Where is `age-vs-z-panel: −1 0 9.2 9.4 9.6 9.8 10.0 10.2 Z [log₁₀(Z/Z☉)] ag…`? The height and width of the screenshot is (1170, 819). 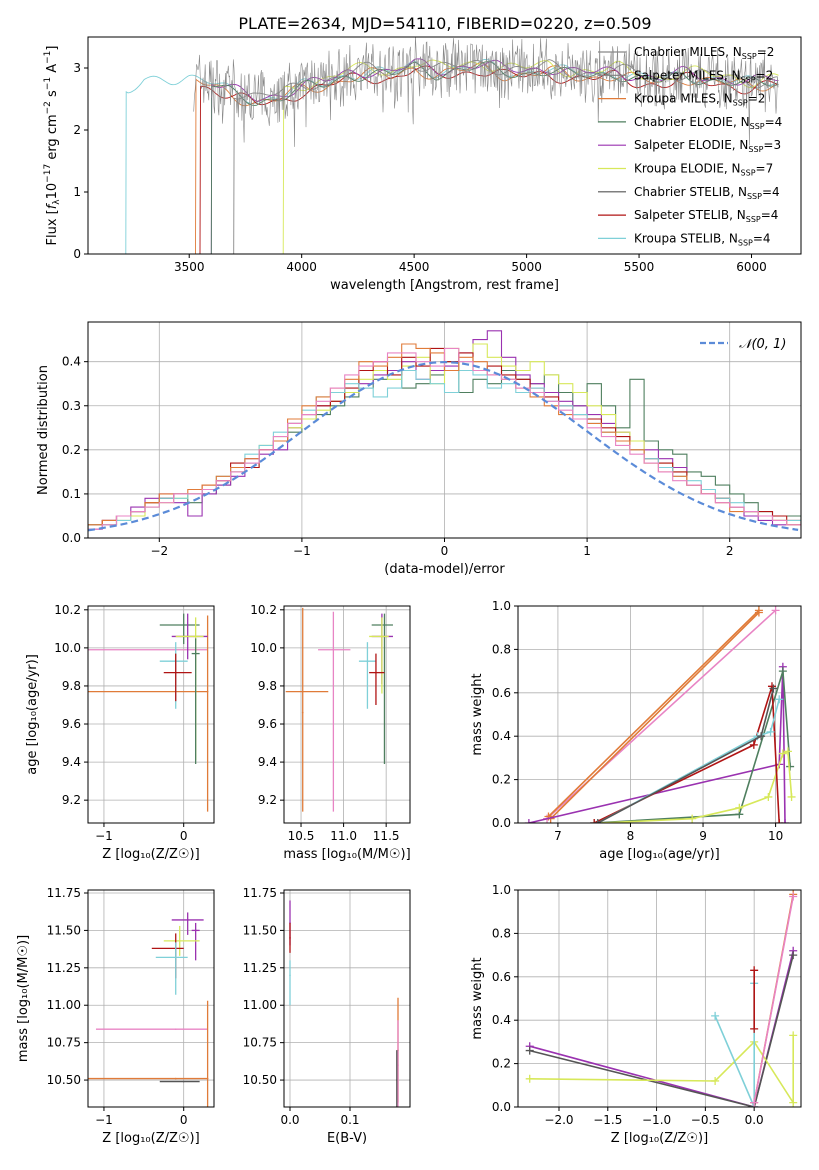
age-vs-z-panel: −1 0 9.2 9.4 9.6 9.8 10.0 10.2 Z [log₁₀(Z/Z☉)] ag… is located at coordinates (120, 732).